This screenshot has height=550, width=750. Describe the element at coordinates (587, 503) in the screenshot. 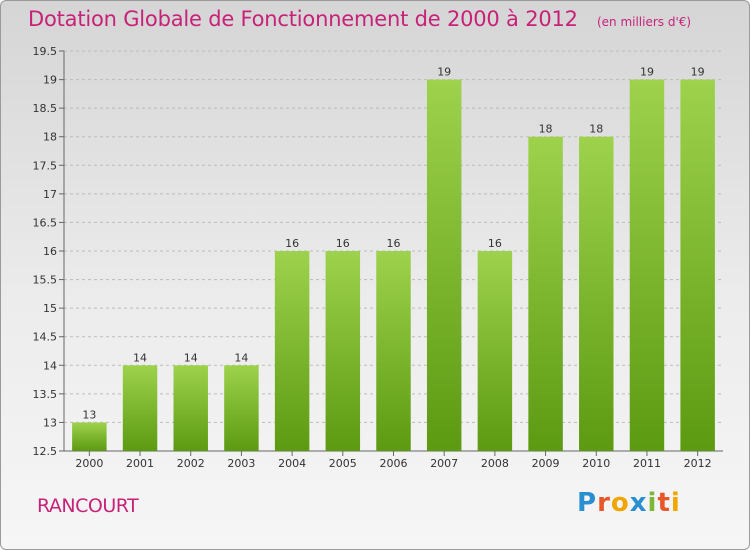

I see `logo-letter: P` at that location.